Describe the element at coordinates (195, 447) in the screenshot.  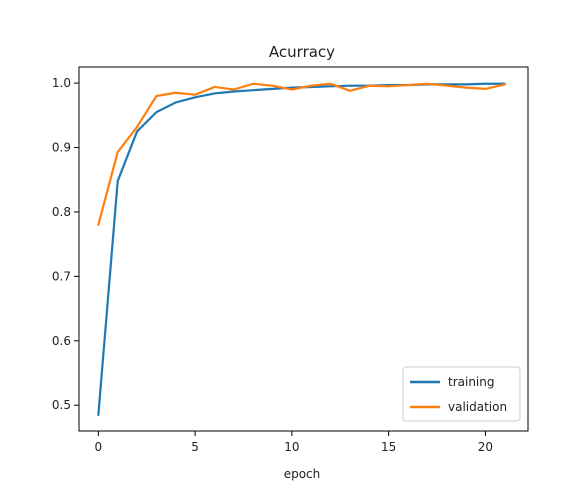
I see `x-tick-label: 5` at that location.